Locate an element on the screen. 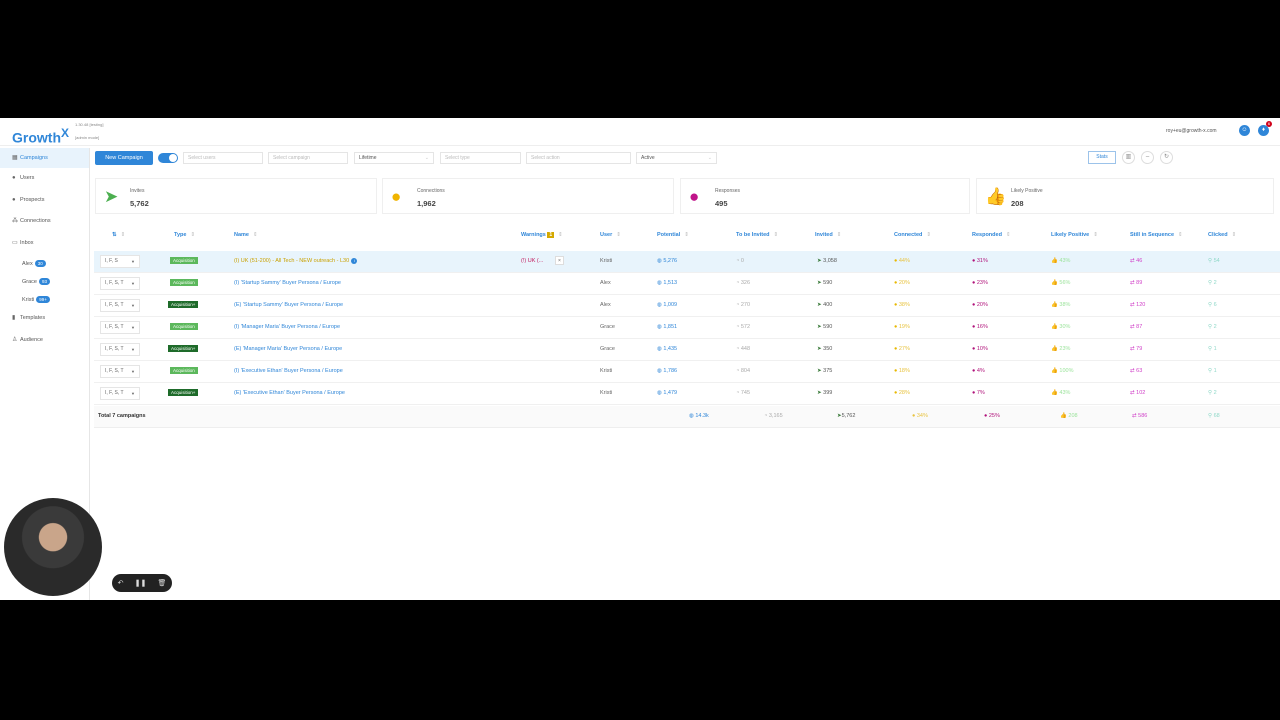 The width and height of the screenshot is (1280, 720). link-icon: ⚲ is located at coordinates (1210, 305).